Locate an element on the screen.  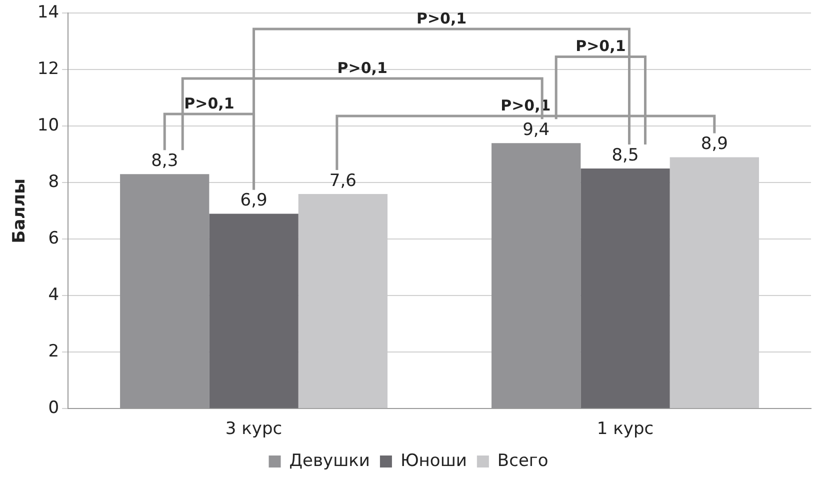
text: 9,4 is located at coordinates (536, 130).